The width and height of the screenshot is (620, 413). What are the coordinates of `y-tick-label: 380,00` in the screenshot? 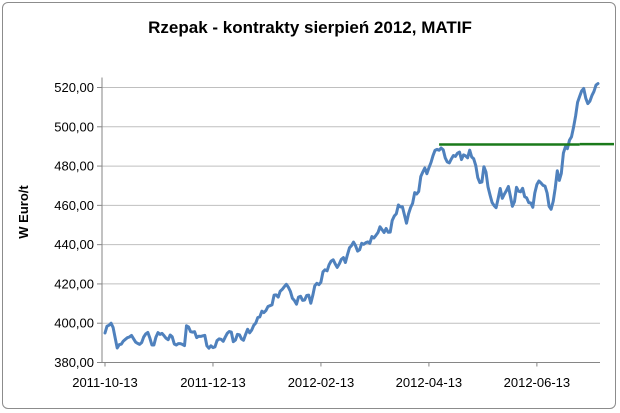 It's located at (74, 362).